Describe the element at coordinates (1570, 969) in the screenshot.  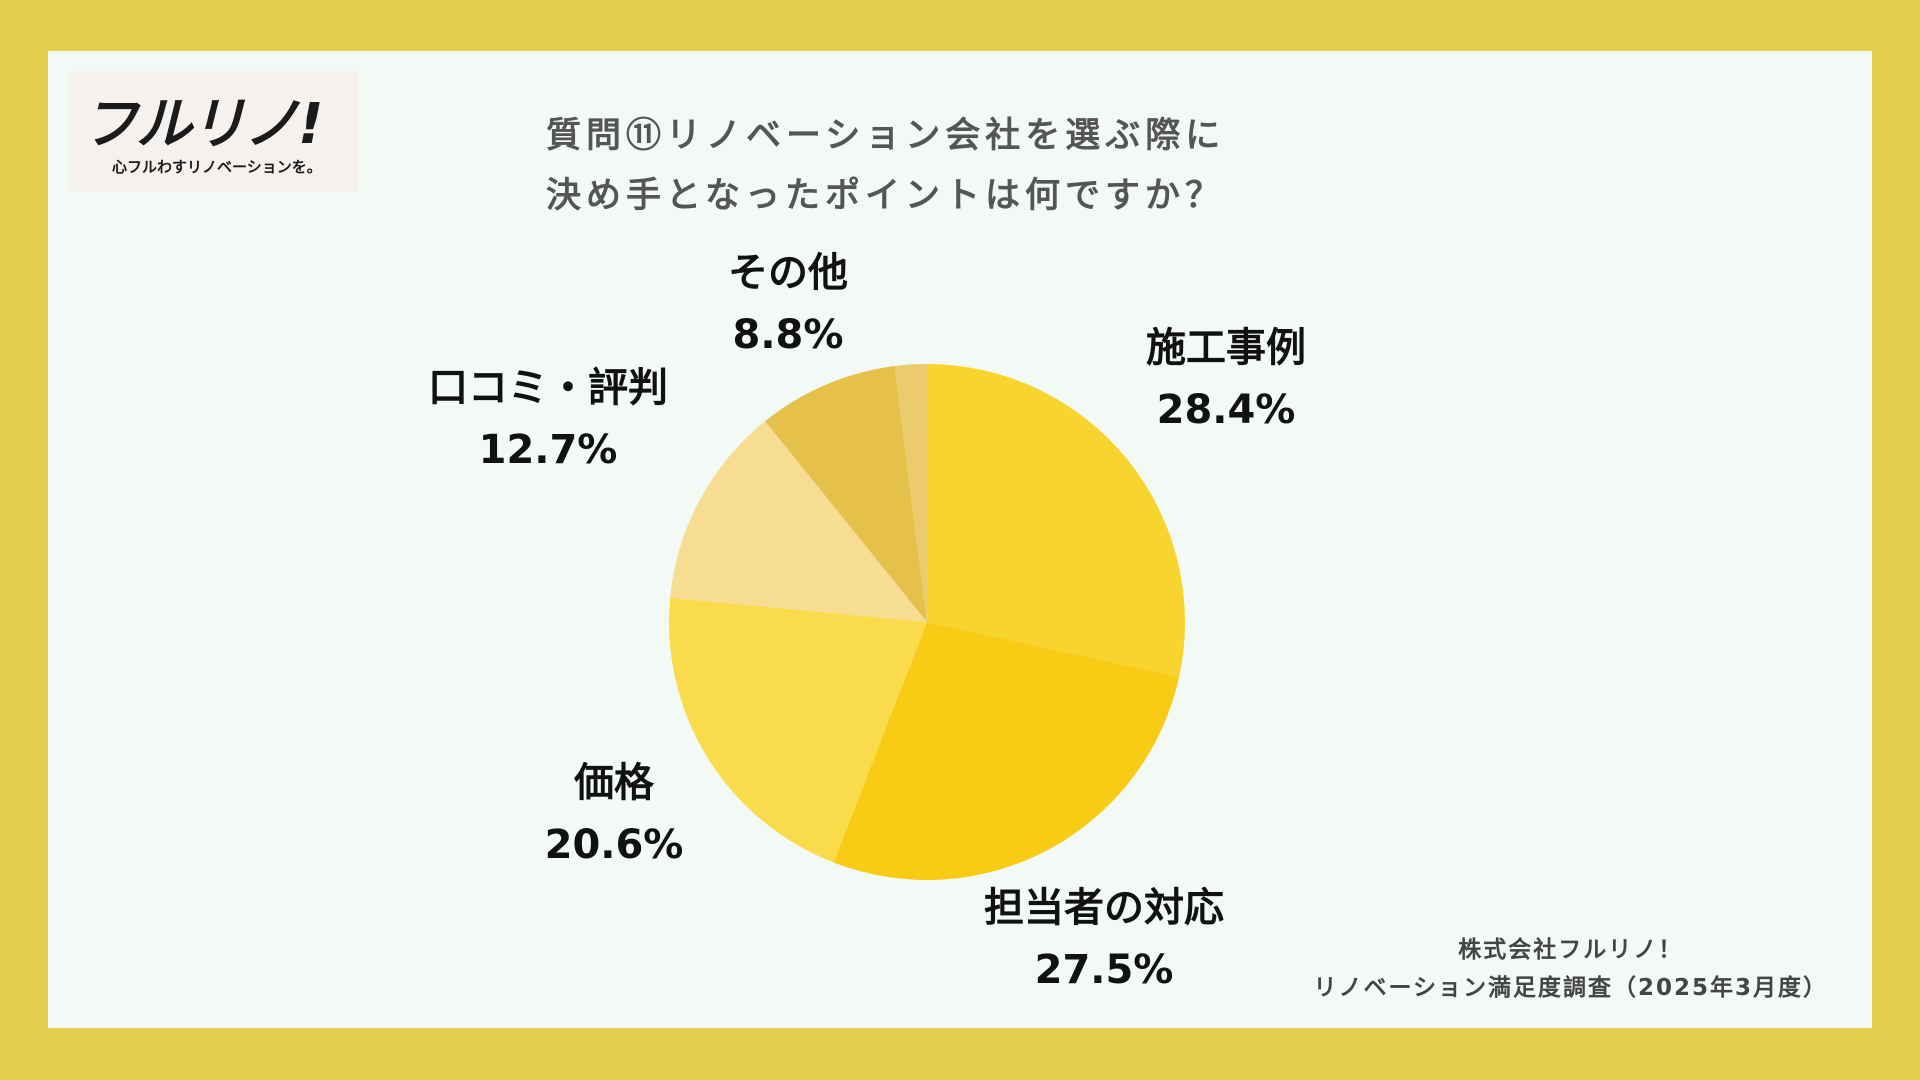
I see `survey-source: 株式会社フルリノ！ リノベーション満足度調査（2025年3月度）` at that location.